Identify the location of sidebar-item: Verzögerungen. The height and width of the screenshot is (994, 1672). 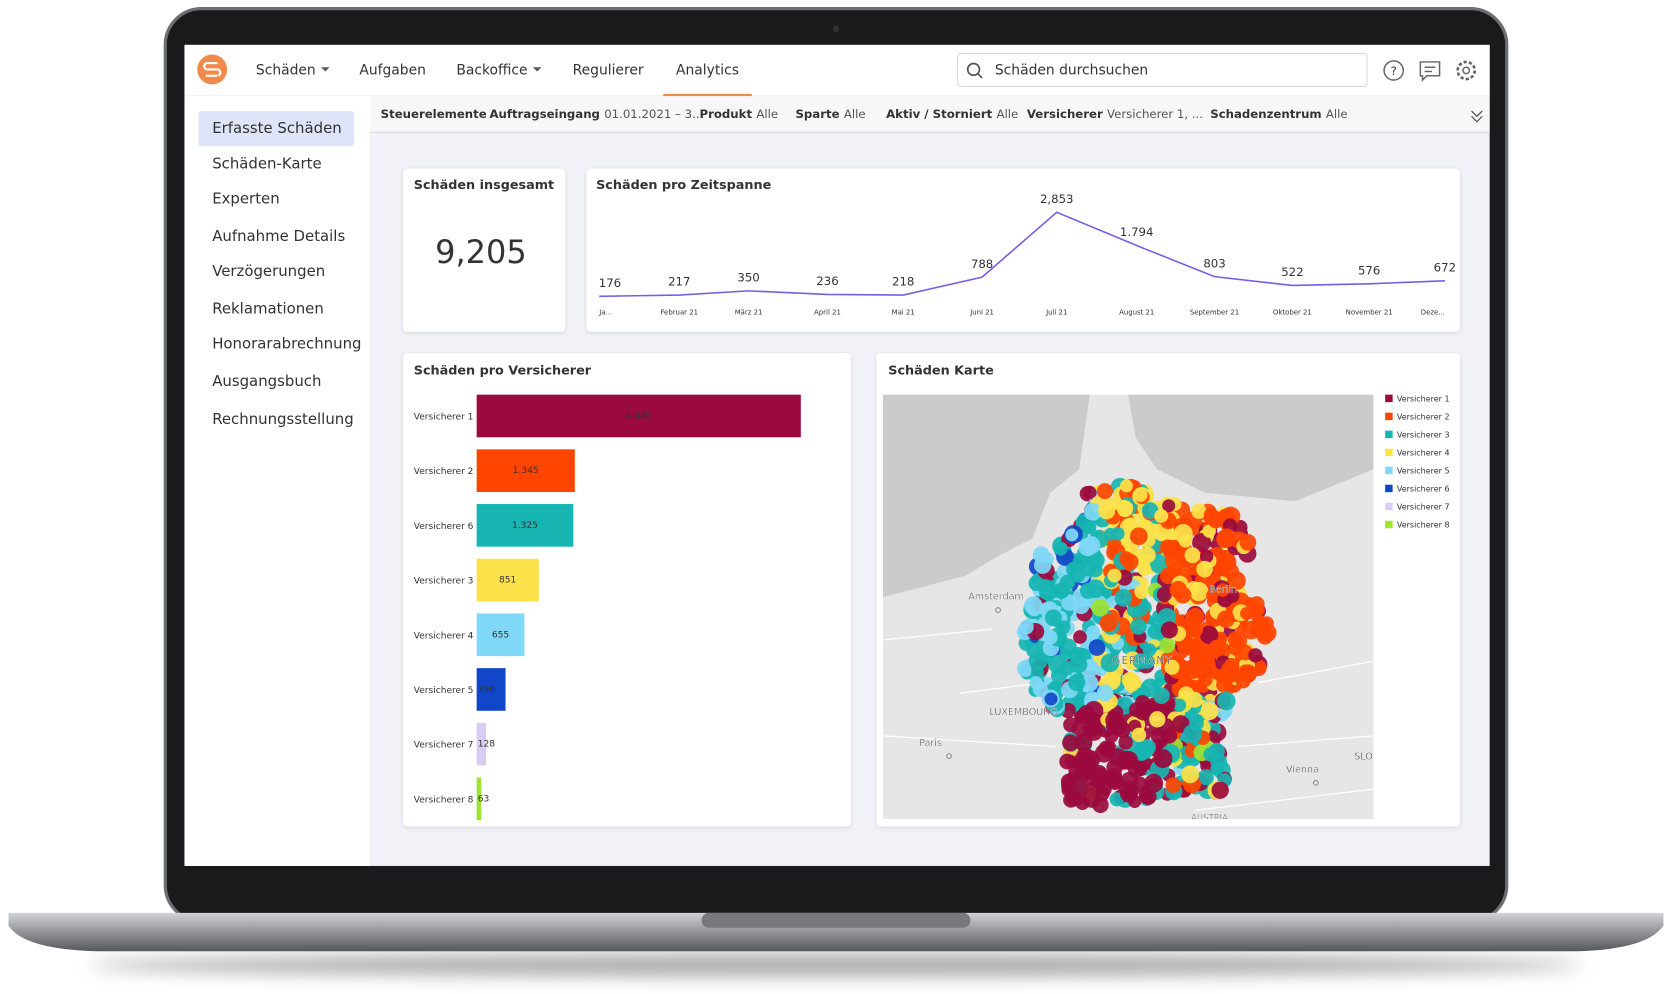
(268, 271).